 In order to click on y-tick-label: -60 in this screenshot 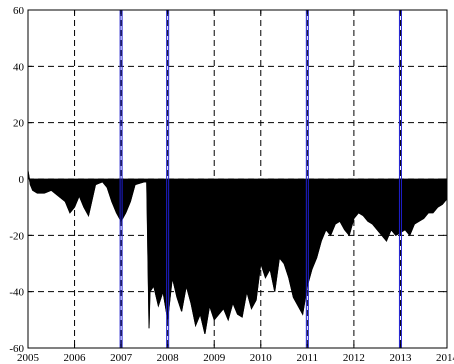, I will do `click(16, 349)`.